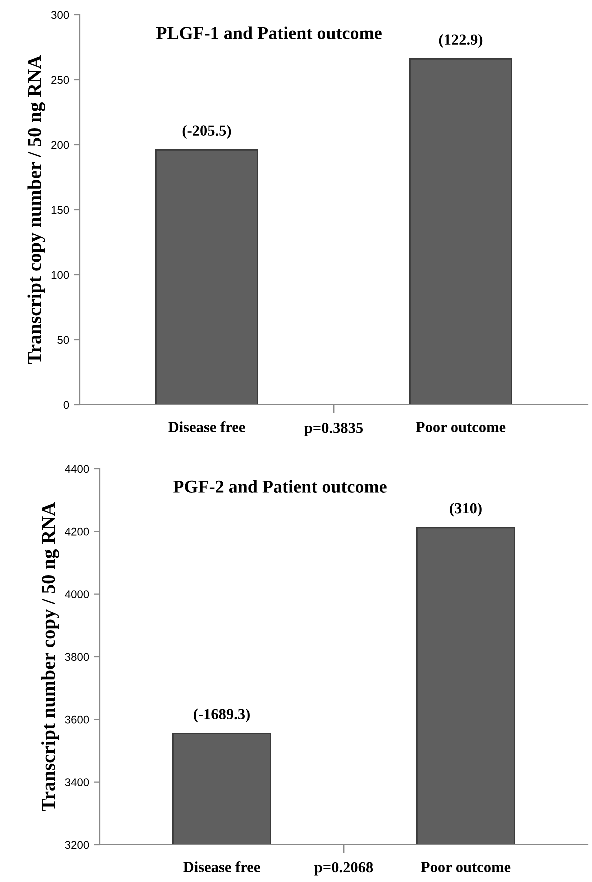 The height and width of the screenshot is (882, 592). I want to click on y-tick-label: 3400, so click(77, 782).